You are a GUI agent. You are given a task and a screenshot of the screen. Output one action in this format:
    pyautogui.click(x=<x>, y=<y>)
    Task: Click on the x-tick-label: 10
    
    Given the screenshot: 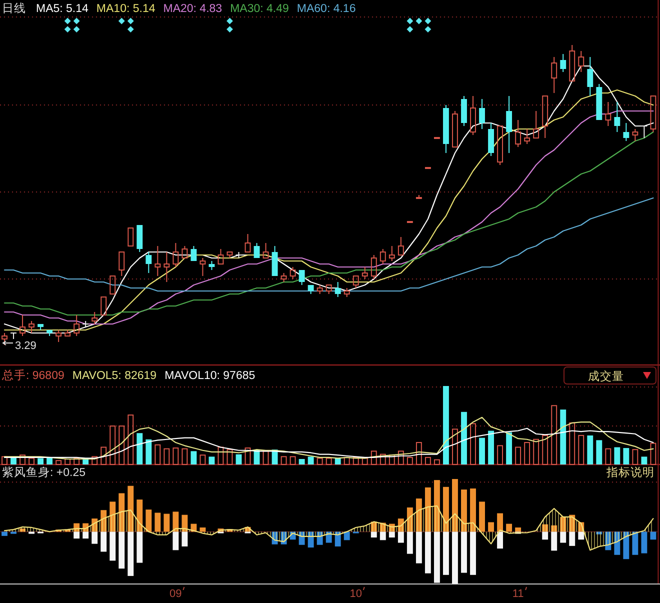 What is the action you would take?
    pyautogui.click(x=356, y=594)
    